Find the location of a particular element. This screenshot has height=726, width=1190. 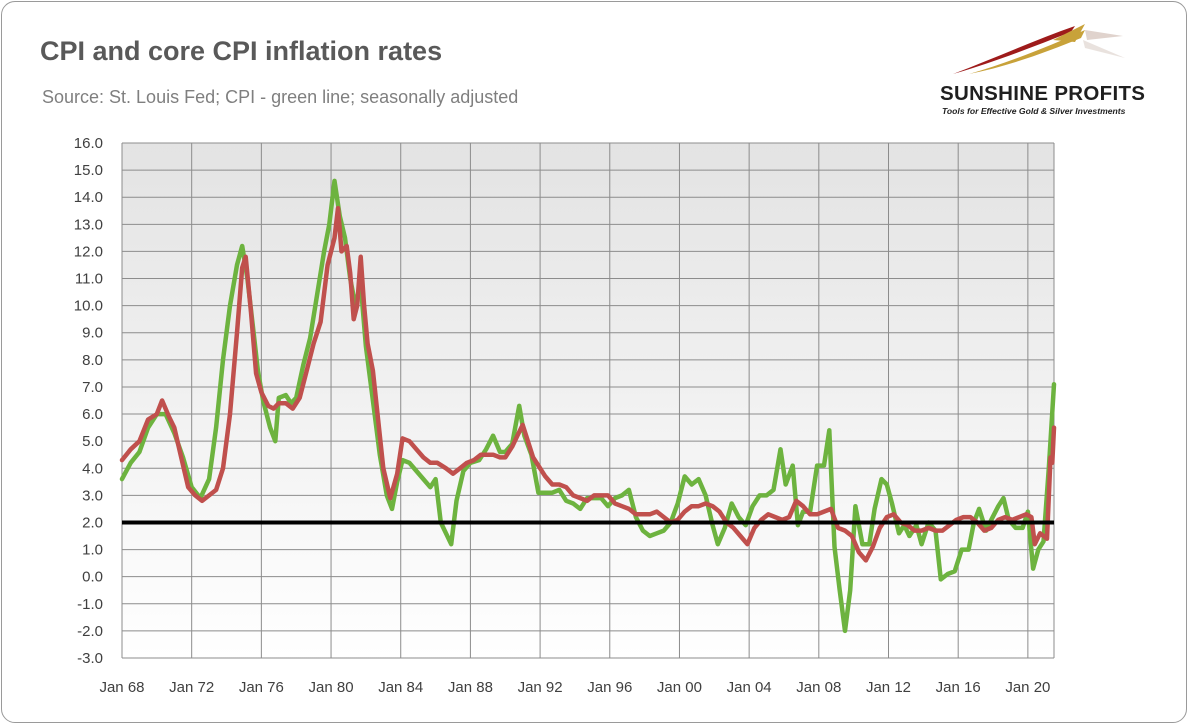

y-tick-label: 4.0 is located at coordinates (92, 468).